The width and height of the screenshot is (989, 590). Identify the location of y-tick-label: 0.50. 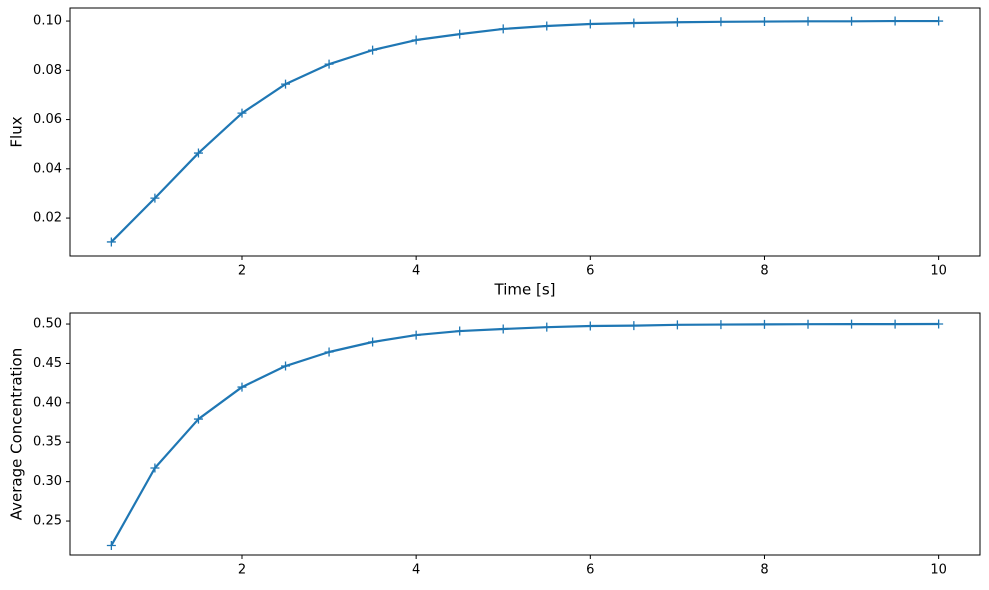
(47, 324).